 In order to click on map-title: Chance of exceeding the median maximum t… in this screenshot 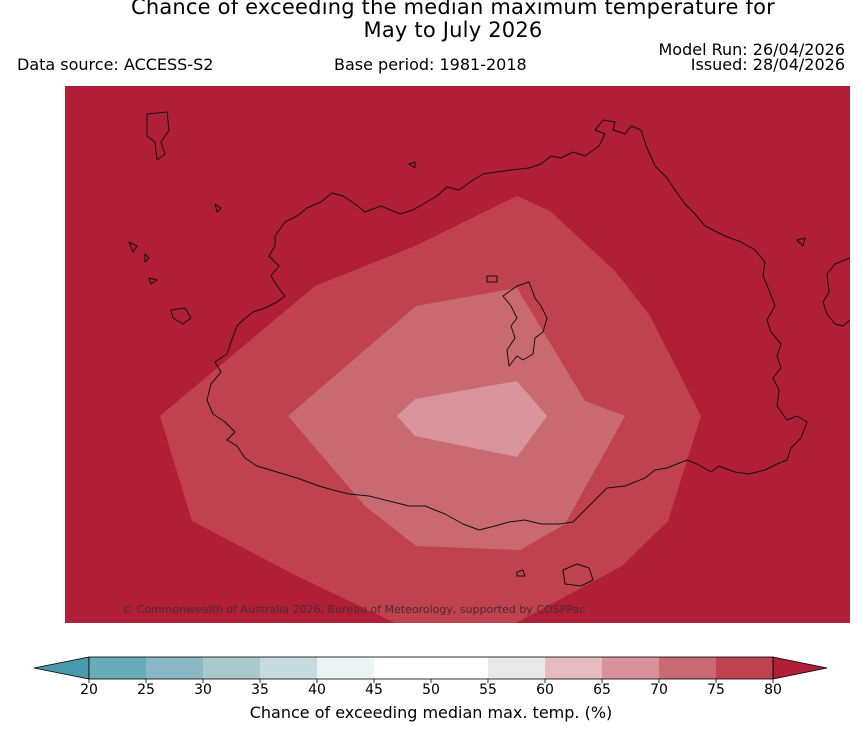, I will do `click(453, 21)`.